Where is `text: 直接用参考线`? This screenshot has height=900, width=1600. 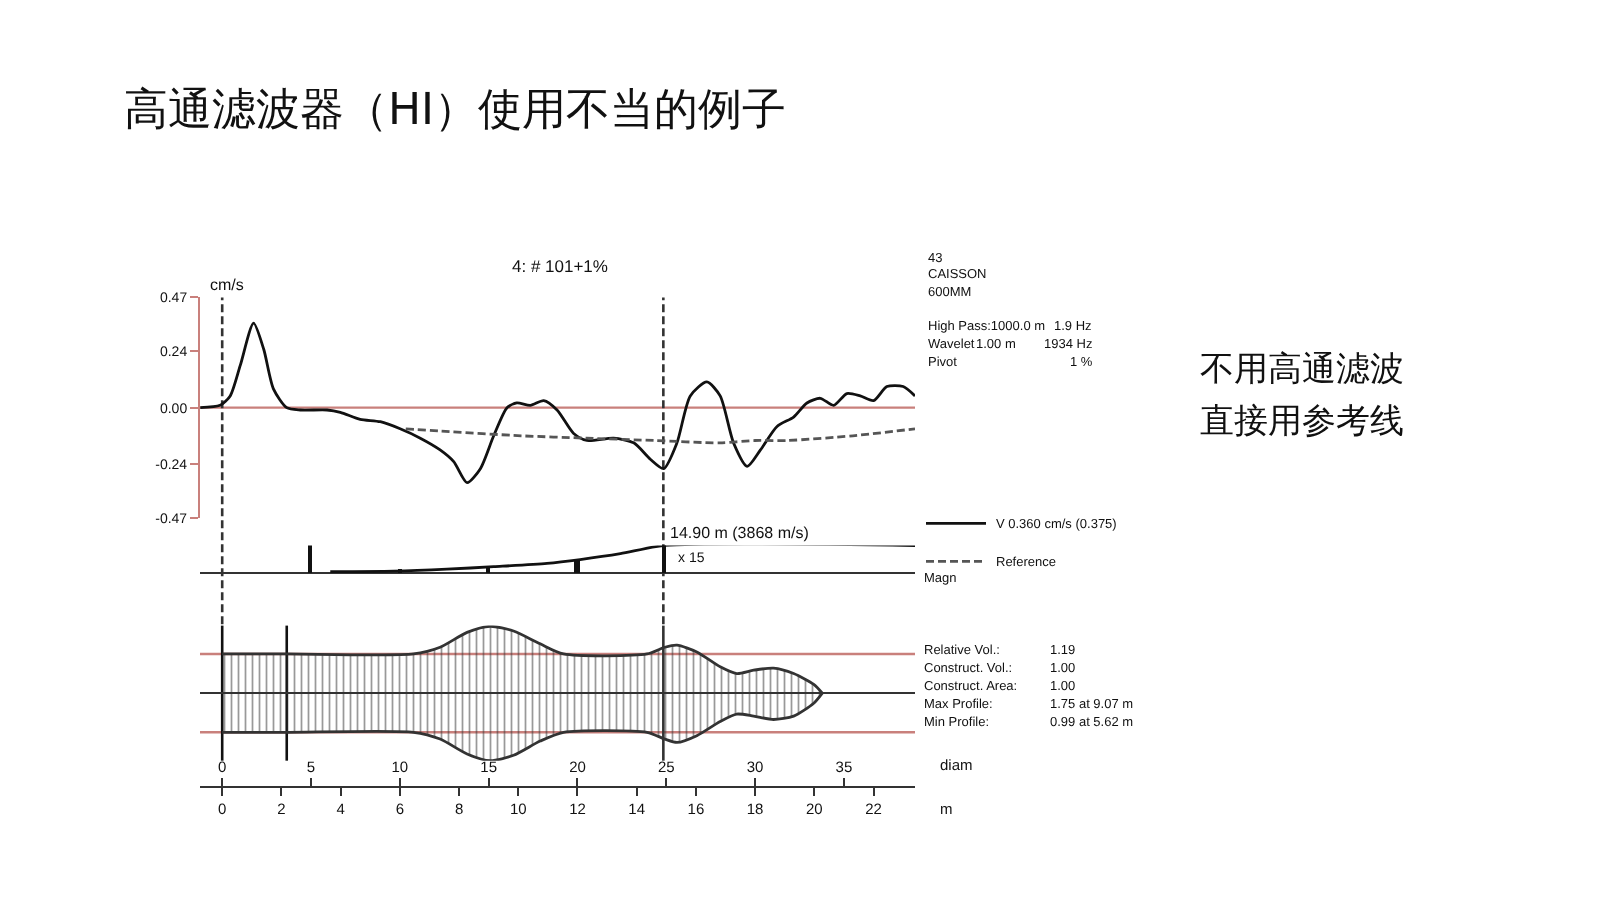 text: 直接用参考线 is located at coordinates (1302, 422).